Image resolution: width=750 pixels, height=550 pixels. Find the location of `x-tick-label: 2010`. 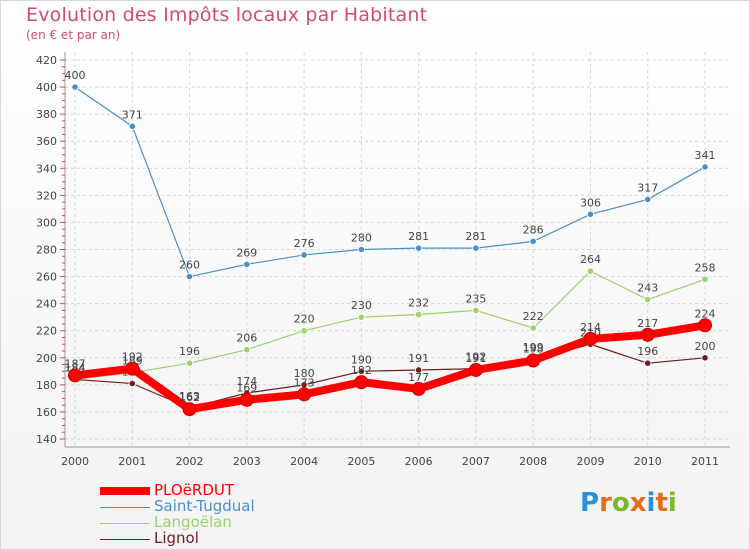

x-tick-label: 2010 is located at coordinates (648, 461).